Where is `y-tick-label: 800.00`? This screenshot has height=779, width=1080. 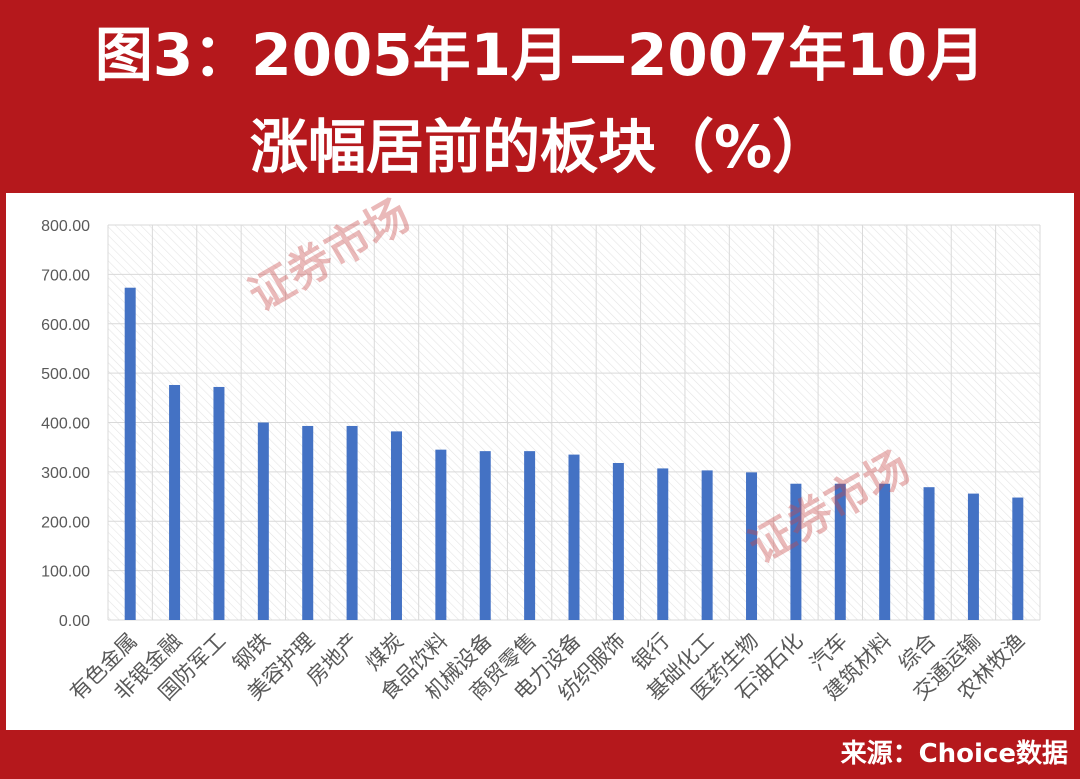
y-tick-label: 800.00 is located at coordinates (65, 226).